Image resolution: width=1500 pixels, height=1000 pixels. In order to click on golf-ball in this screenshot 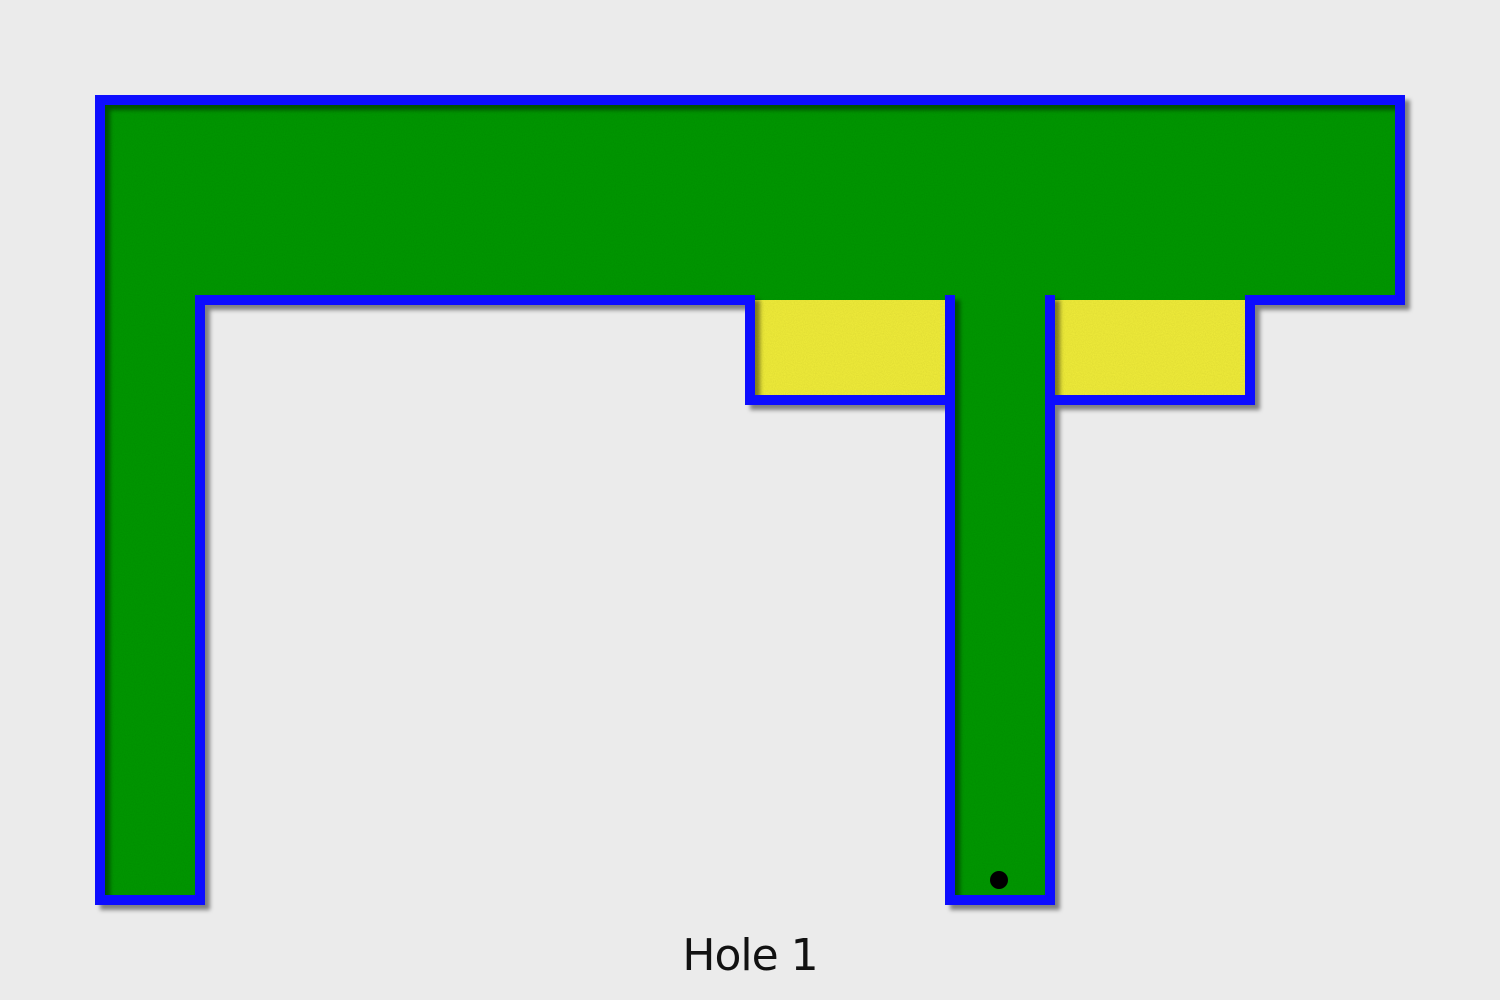, I will do `click(999, 880)`.